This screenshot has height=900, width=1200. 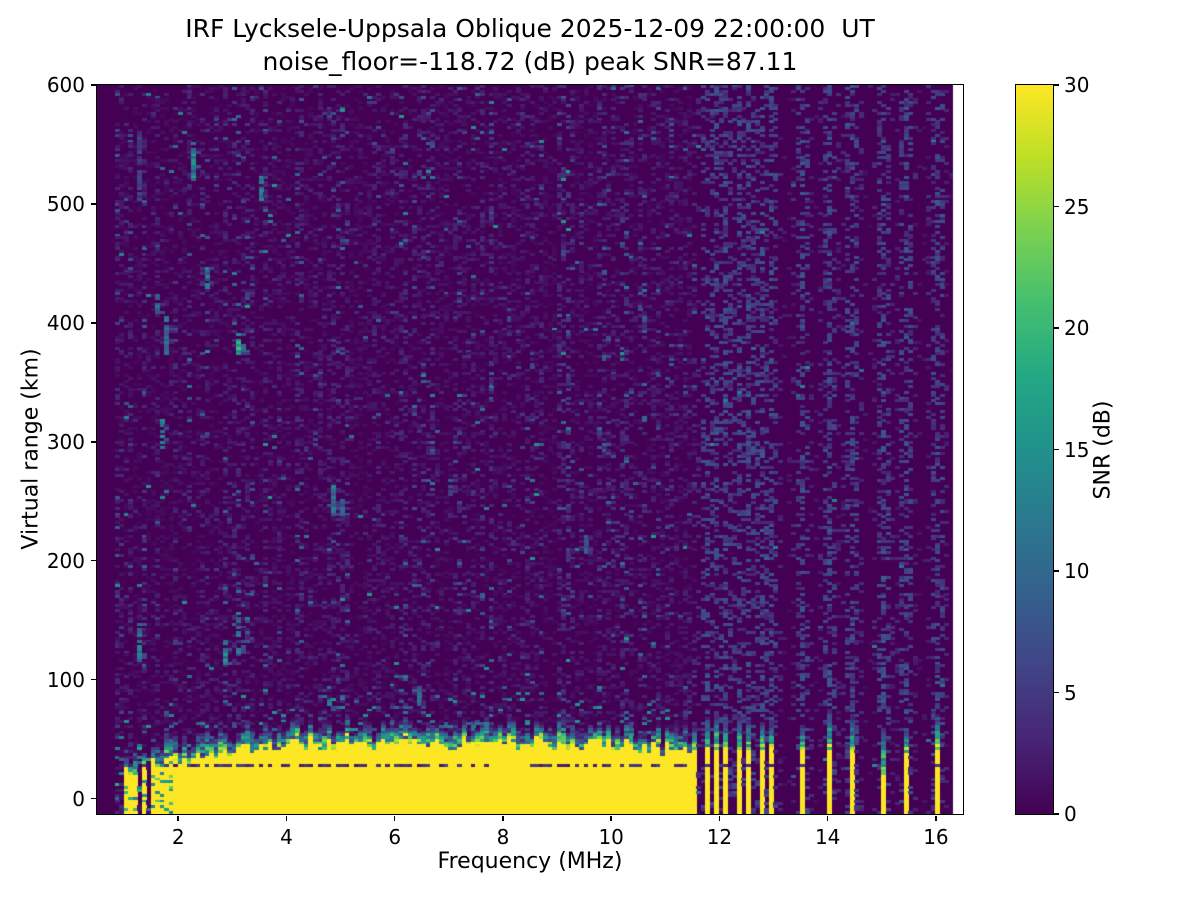 I want to click on colorbar-tick-label: 0, so click(x=1070, y=814).